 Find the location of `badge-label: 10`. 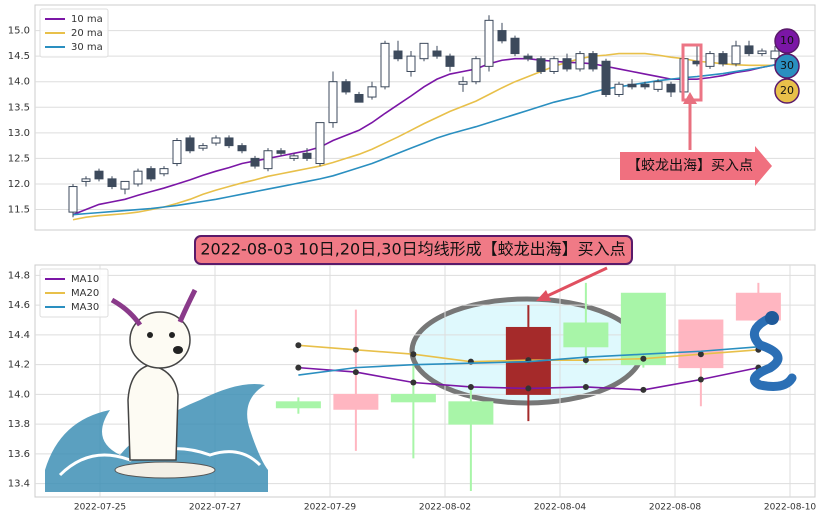

badge-label: 10 is located at coordinates (787, 40).